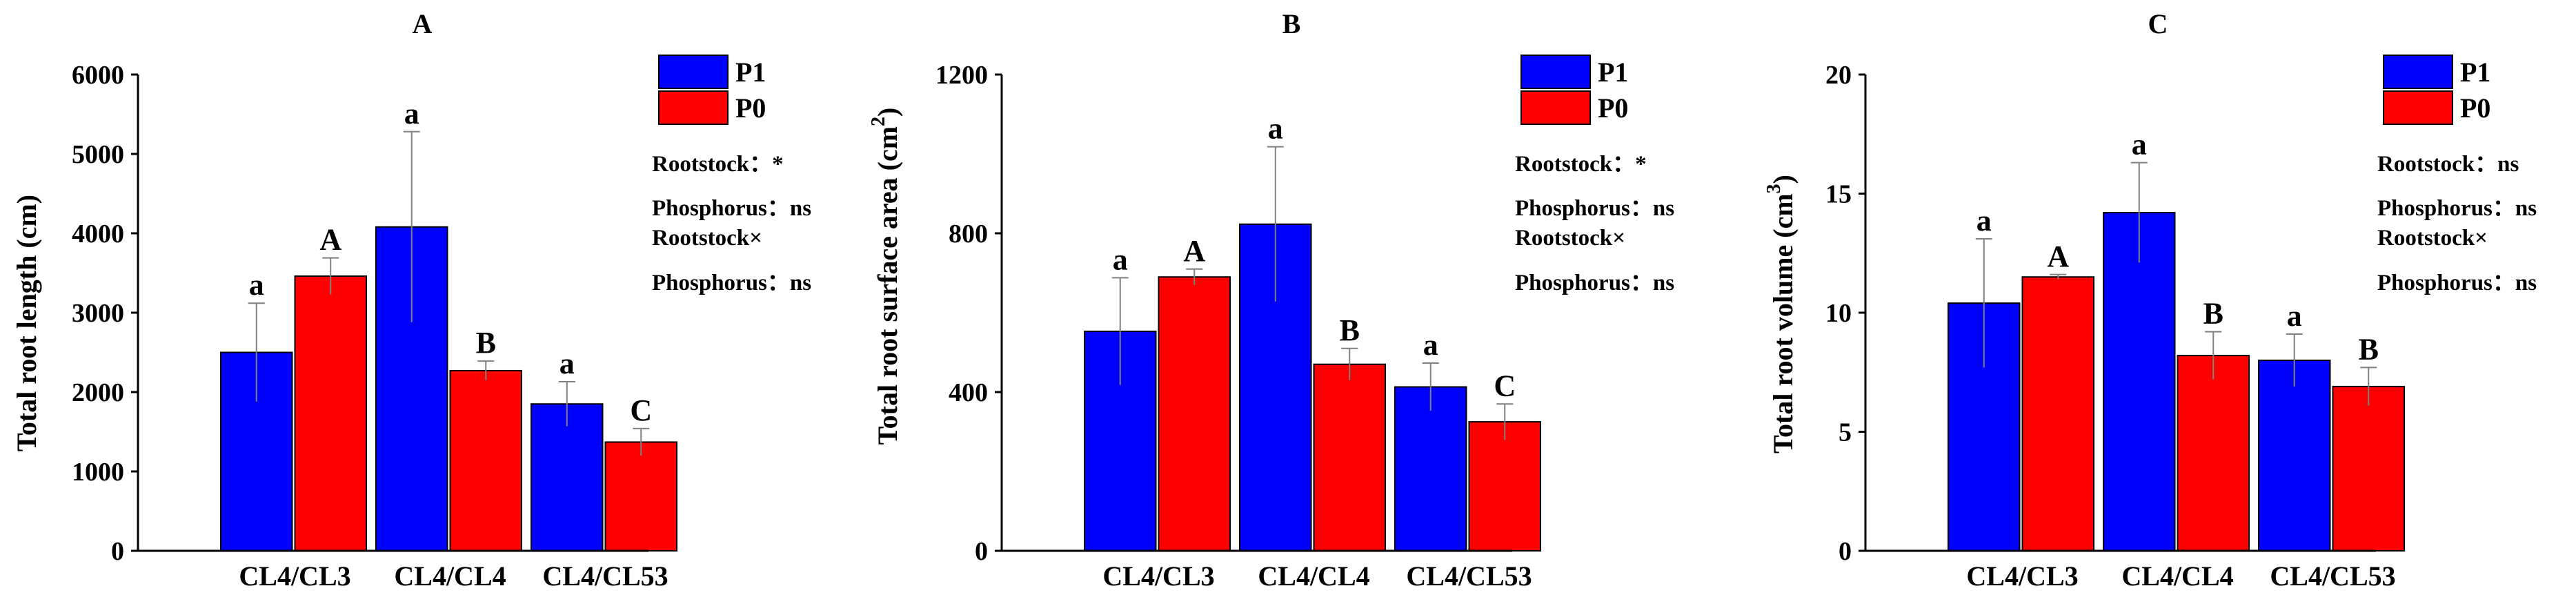 Image resolution: width=2576 pixels, height=595 pixels. Describe the element at coordinates (423, 23) in the screenshot. I see `panel-title: A` at that location.